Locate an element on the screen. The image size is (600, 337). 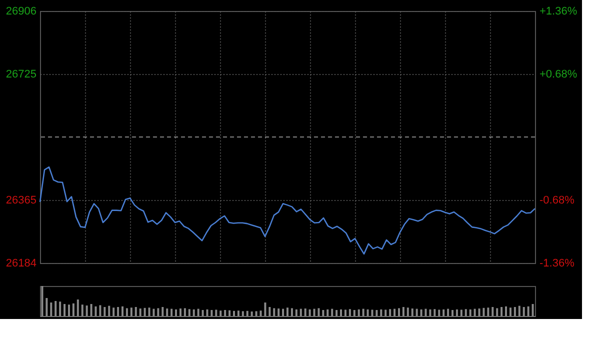
y2-tick-label: -0.68% is located at coordinates (557, 200).